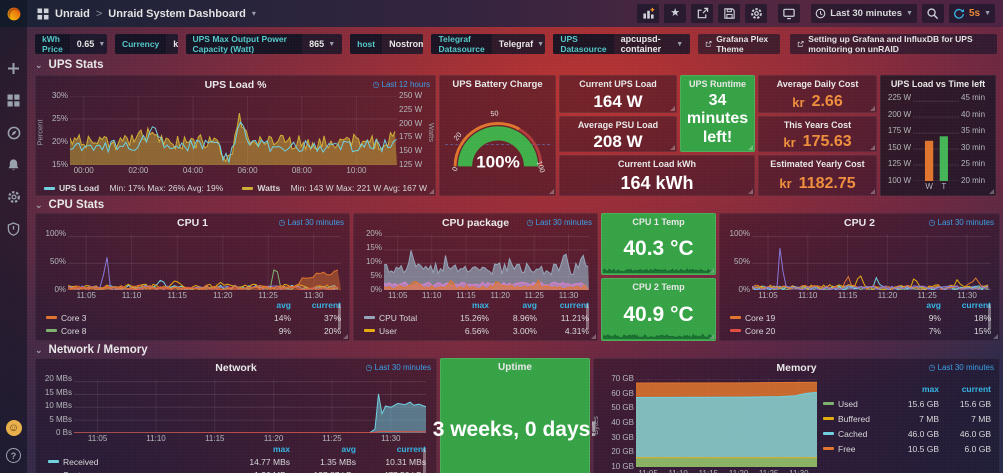 The image size is (1003, 473). I want to click on panel-title: UPS Load %, so click(235, 85).